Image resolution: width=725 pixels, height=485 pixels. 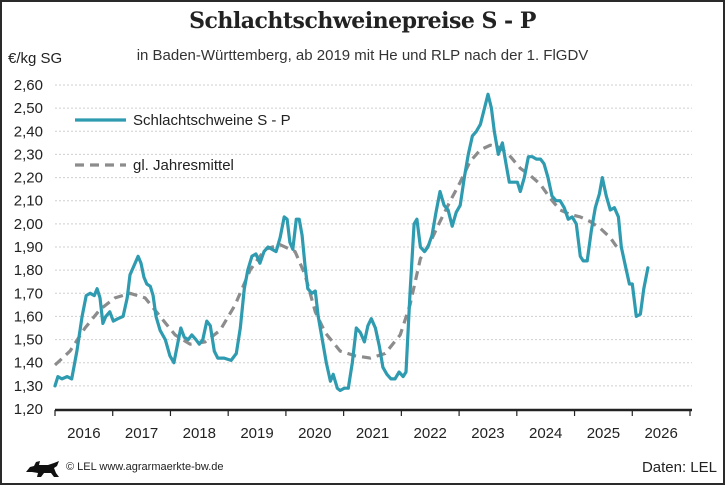 I want to click on x-tick-label: 2016, so click(x=83, y=433).